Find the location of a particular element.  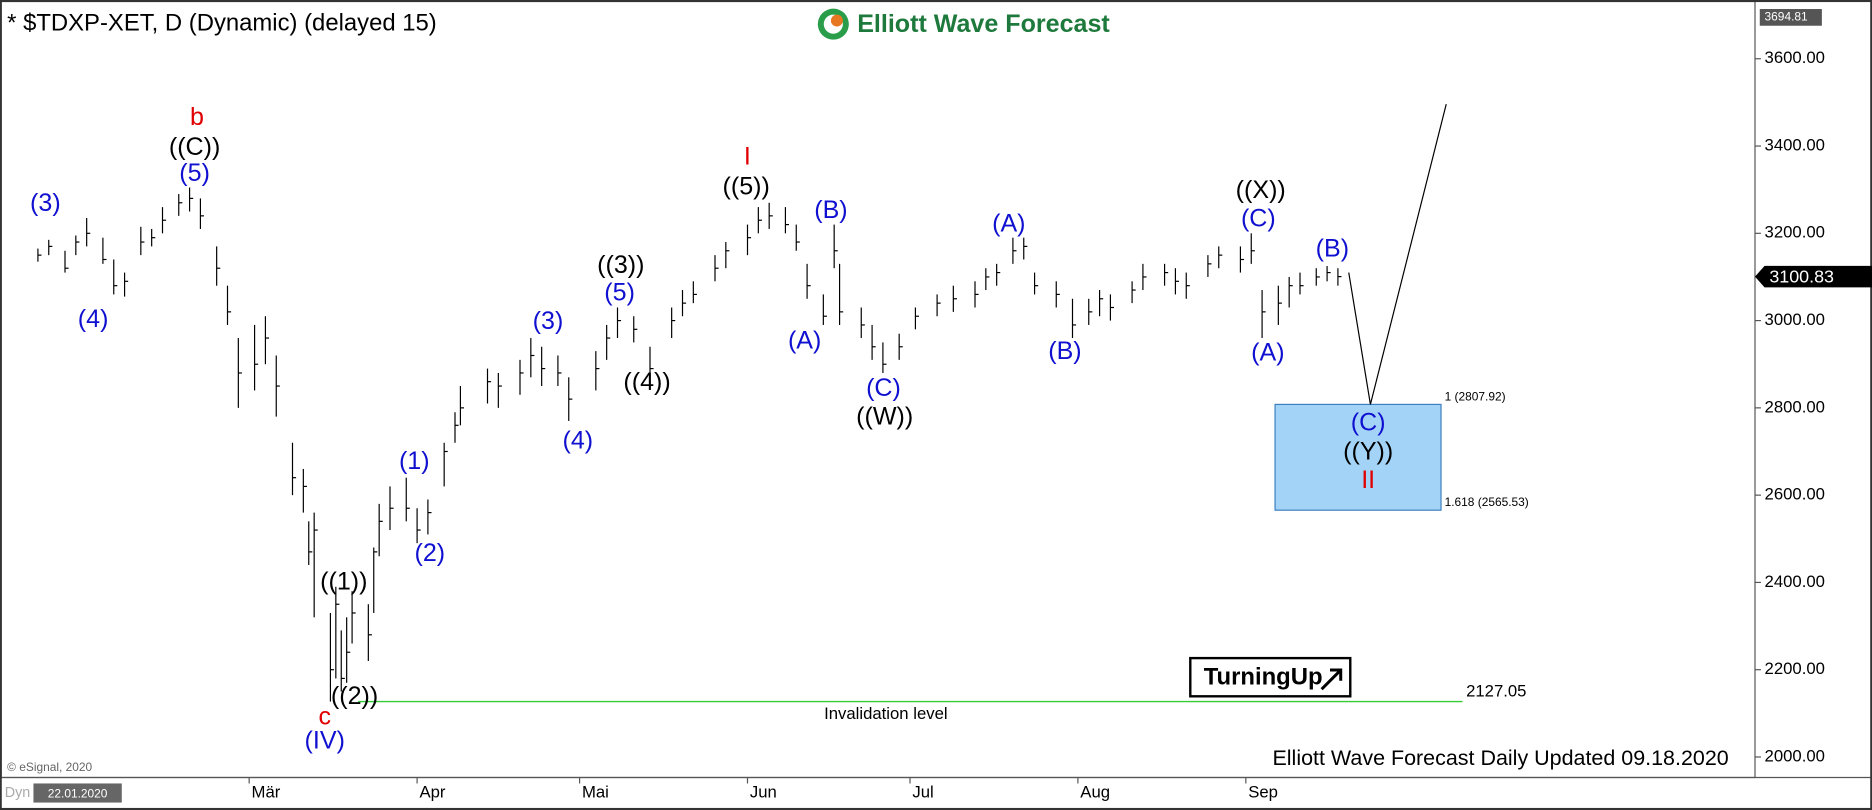

wave-label: ((W)) is located at coordinates (884, 417).